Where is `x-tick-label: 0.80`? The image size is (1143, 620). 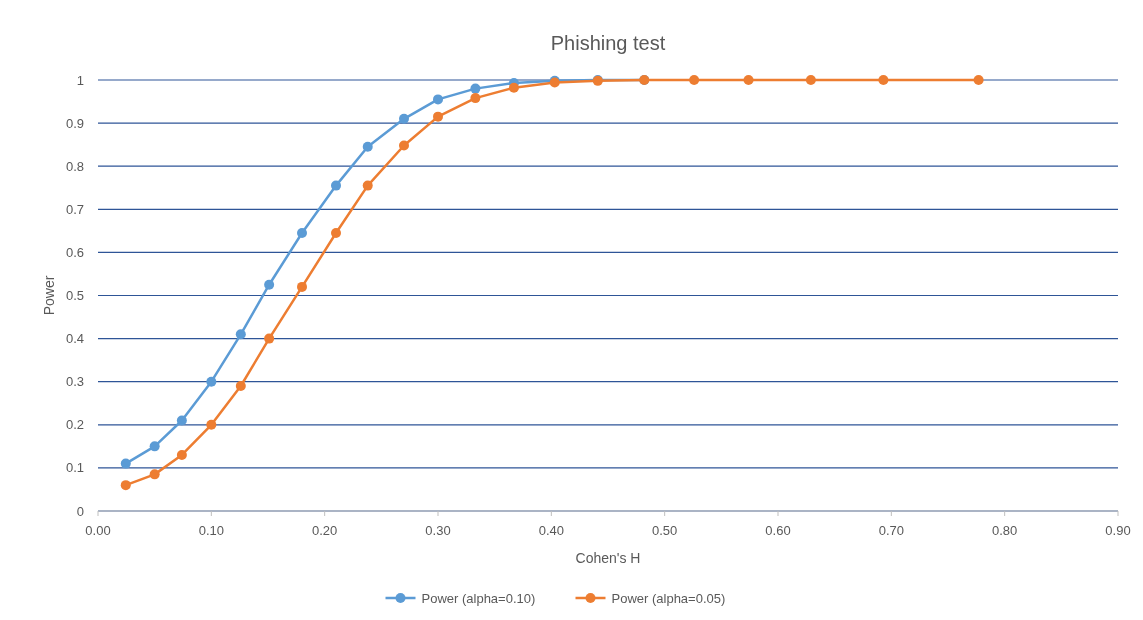 x-tick-label: 0.80 is located at coordinates (1005, 530).